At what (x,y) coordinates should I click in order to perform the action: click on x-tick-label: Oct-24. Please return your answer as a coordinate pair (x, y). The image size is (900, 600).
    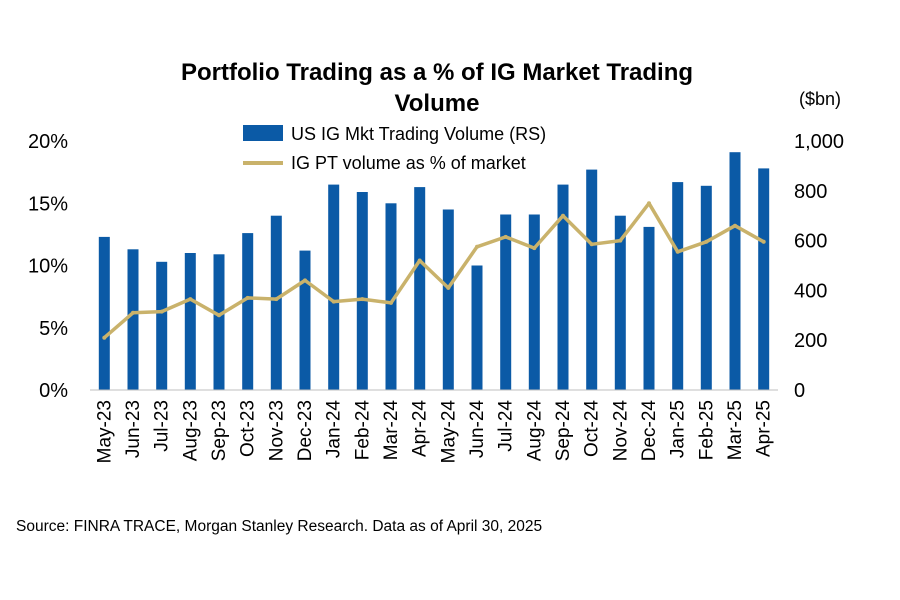
    Looking at the image, I should click on (592, 428).